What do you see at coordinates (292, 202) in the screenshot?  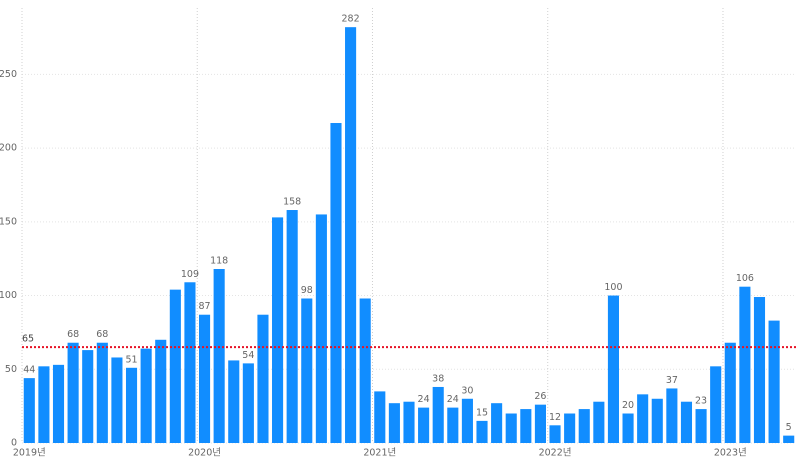 I see `data-label: 158` at bounding box center [292, 202].